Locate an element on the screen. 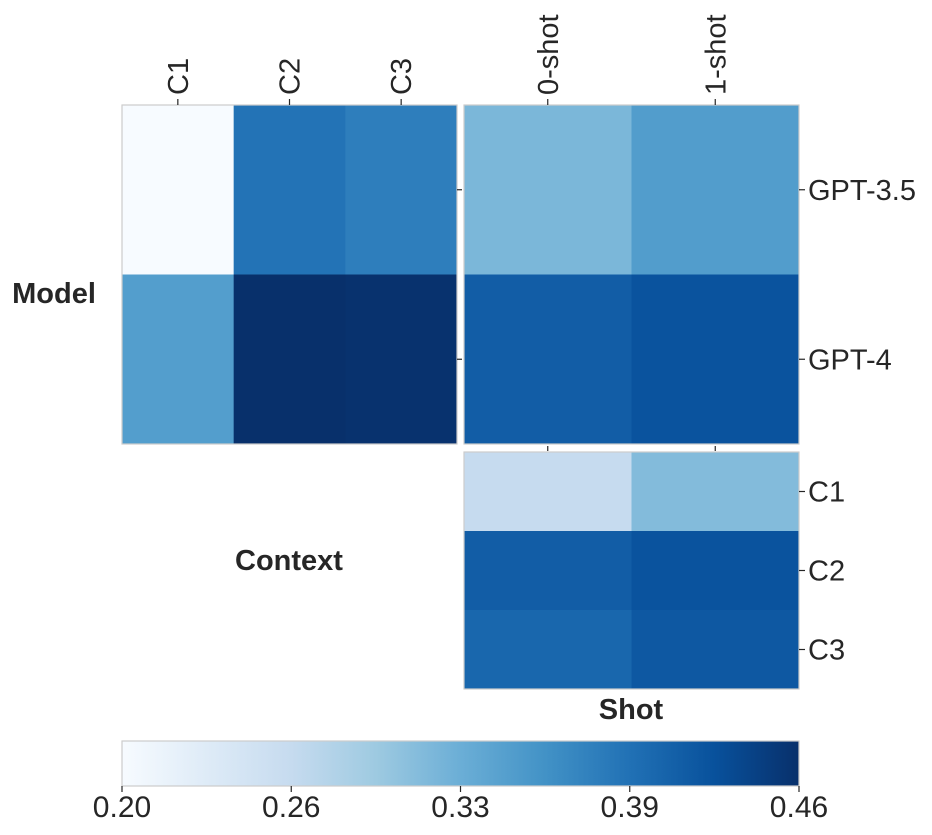  x-tick-label: 1-shot is located at coordinates (716, 54).